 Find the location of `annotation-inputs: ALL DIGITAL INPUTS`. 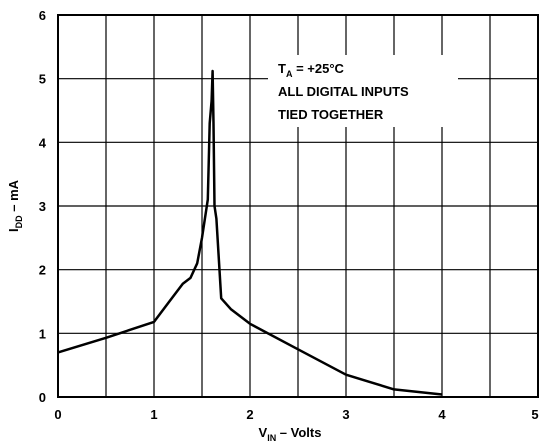

annotation-inputs: ALL DIGITAL INPUTS is located at coordinates (343, 91).